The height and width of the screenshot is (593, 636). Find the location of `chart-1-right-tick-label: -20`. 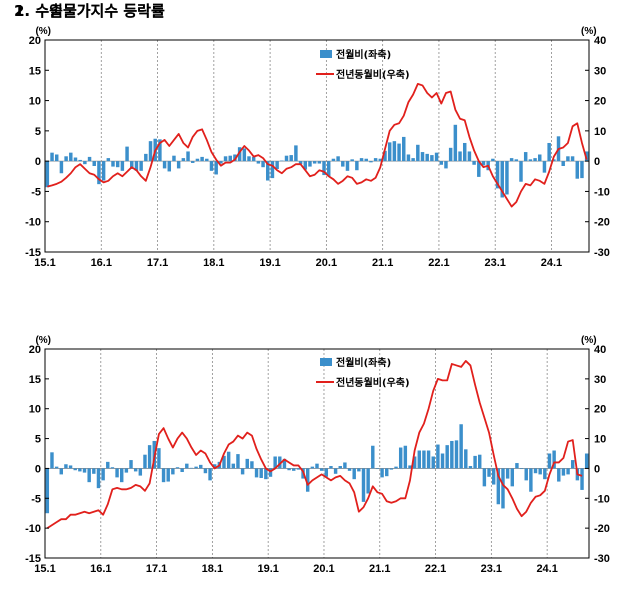

chart-1-right-tick-label: -20 is located at coordinates (602, 223).